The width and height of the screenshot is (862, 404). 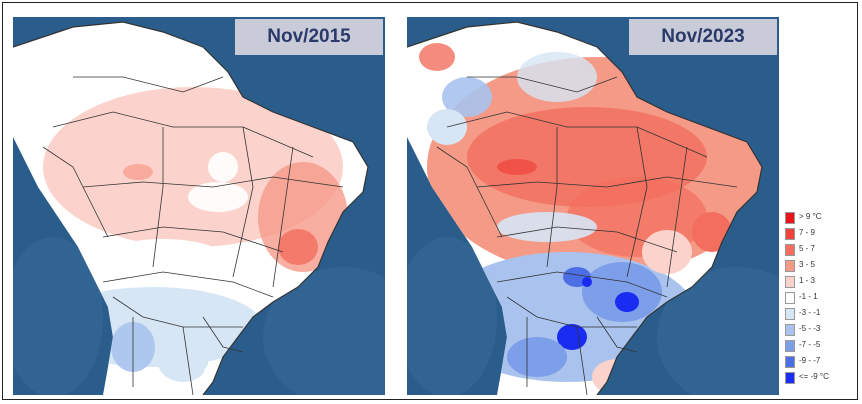 I want to click on panel-title-nov-2015: Nov/2015, so click(x=309, y=37).